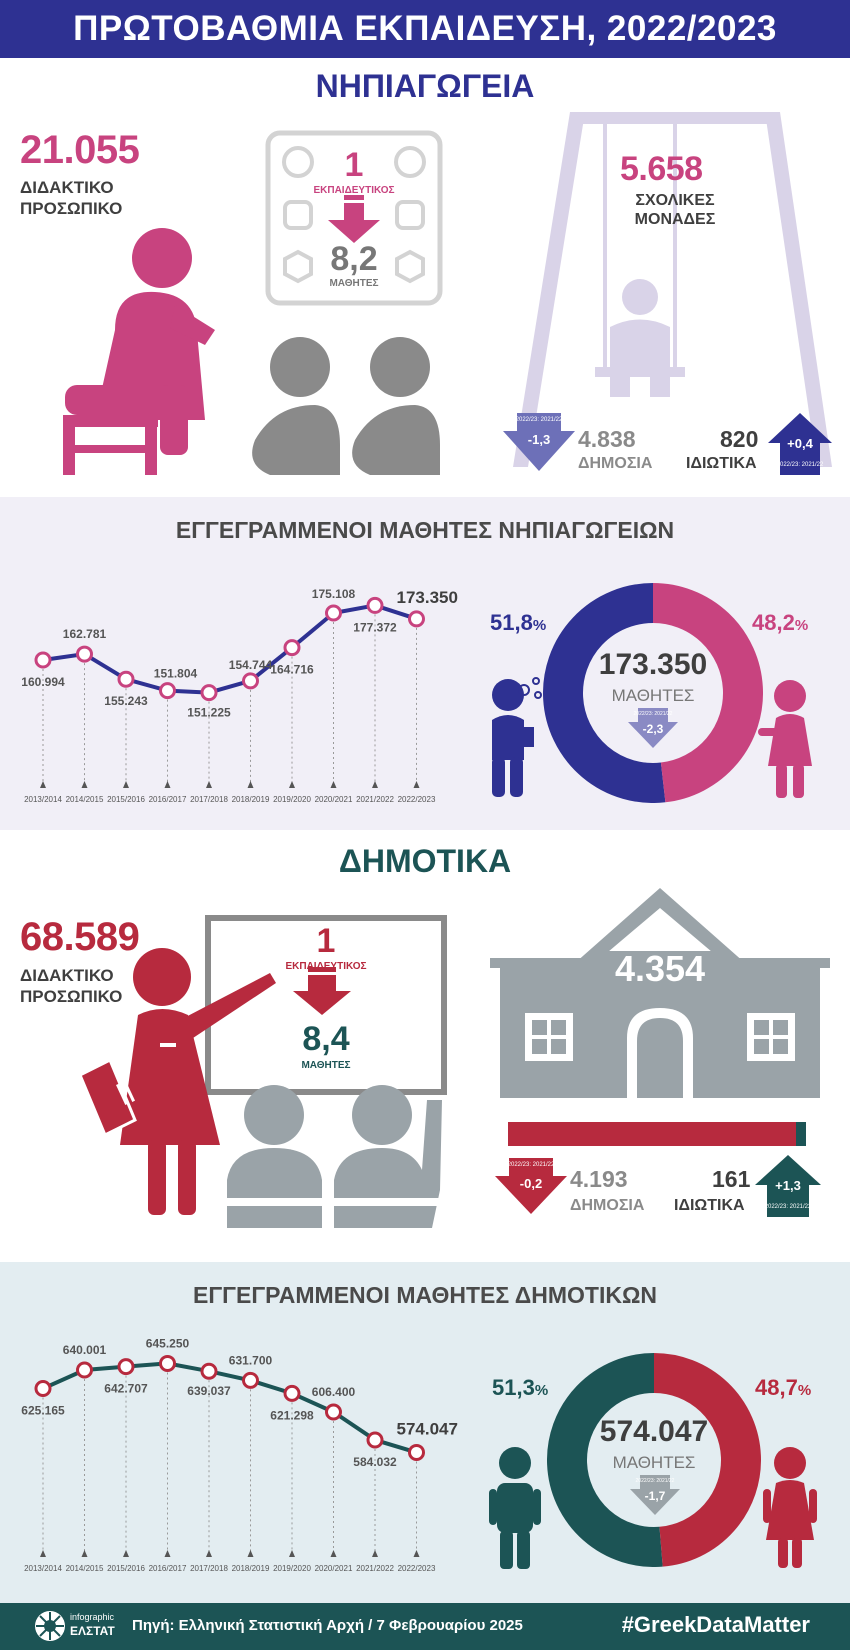  I want to click on primary-public-change-period: 2022/23: 2021/22, so click(531, 1165).